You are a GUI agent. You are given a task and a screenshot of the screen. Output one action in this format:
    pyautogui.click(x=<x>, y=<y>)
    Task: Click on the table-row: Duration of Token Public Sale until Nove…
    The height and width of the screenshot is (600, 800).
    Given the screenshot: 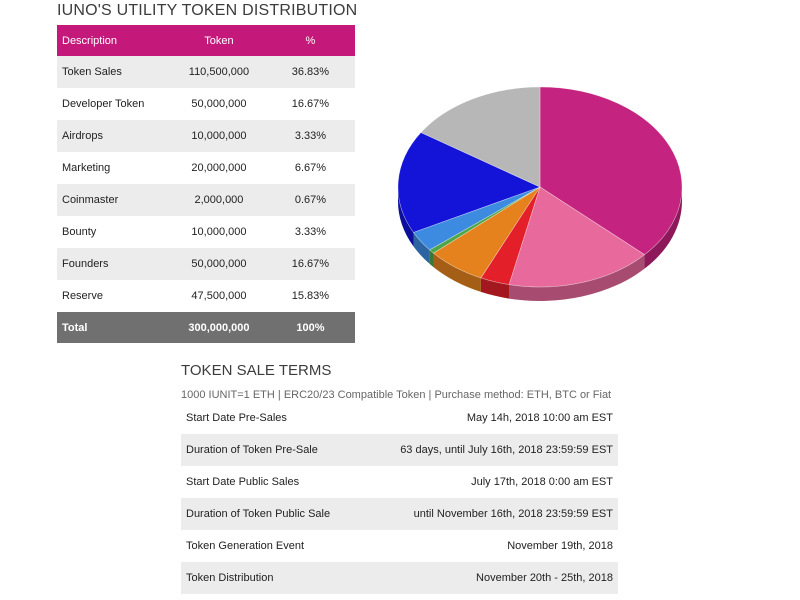 What is the action you would take?
    pyautogui.click(x=399, y=514)
    